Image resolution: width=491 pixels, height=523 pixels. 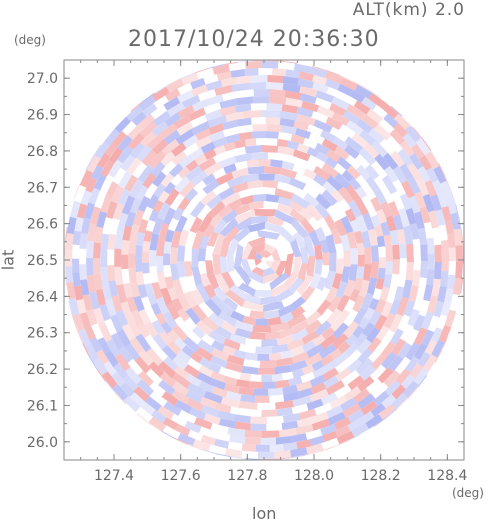 I want to click on y-tick-label: 26.0, so click(x=42, y=443).